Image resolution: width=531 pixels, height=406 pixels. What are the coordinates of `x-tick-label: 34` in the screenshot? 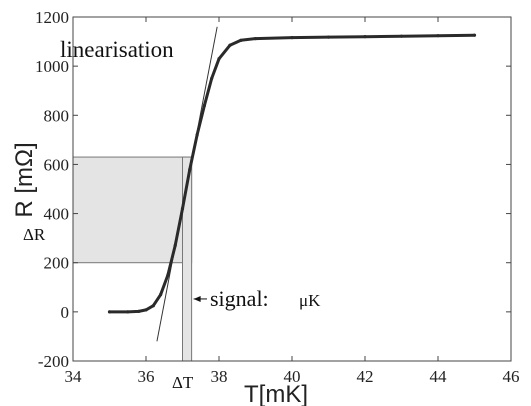 It's located at (74, 376).